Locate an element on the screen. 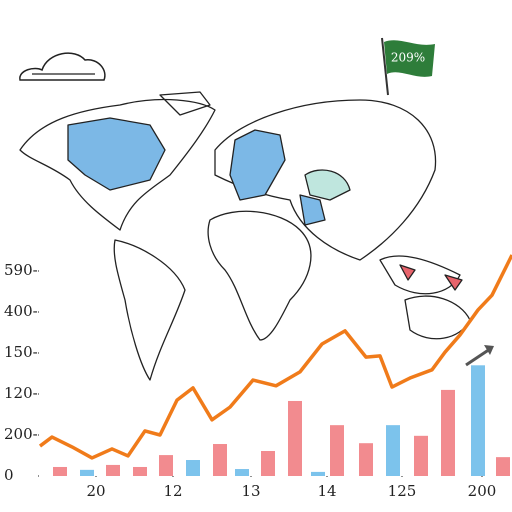 The image size is (512, 512). y-tick-label: 0 is located at coordinates (9, 475).